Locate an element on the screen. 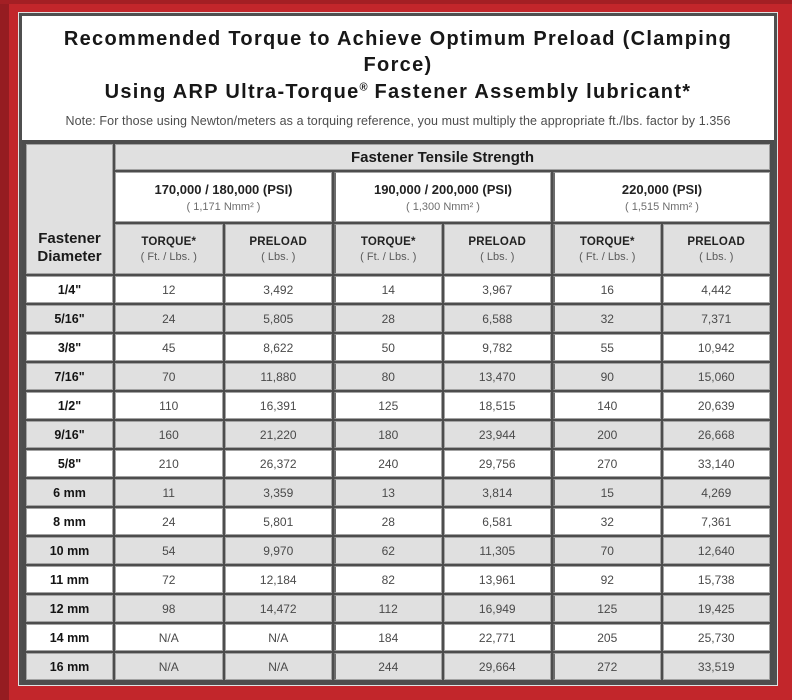 The width and height of the screenshot is (792, 700). diameter-cell: 14 mm is located at coordinates (69, 638).